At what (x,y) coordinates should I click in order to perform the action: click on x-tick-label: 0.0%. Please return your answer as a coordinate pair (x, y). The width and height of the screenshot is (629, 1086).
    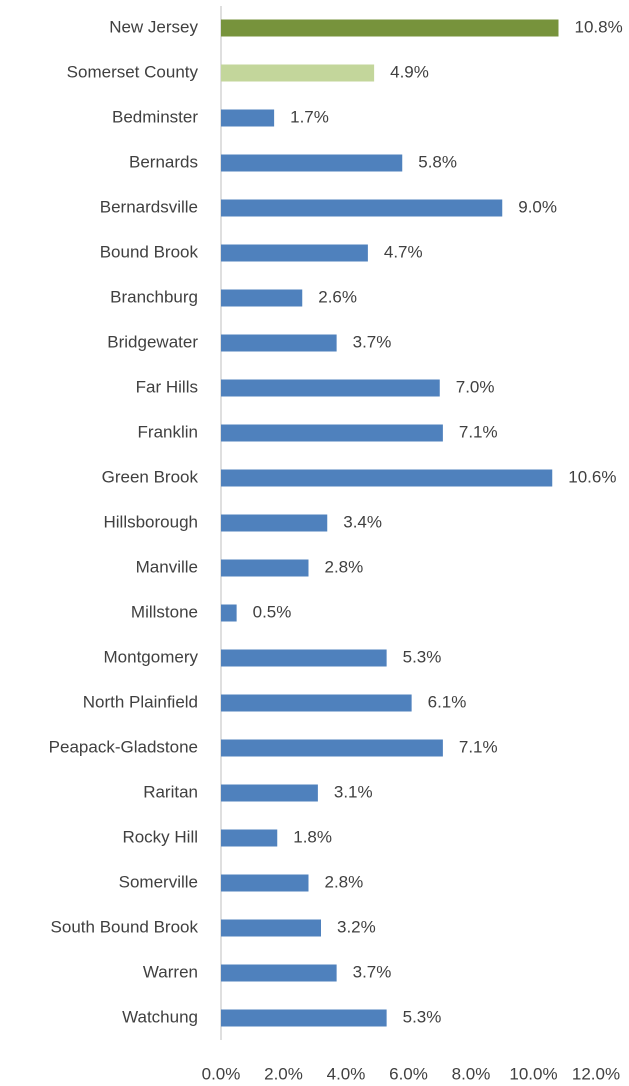
    Looking at the image, I should click on (221, 1073).